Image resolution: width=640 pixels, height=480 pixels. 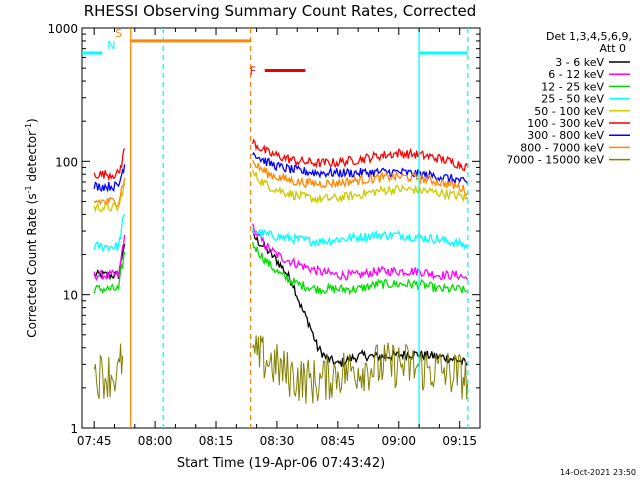 What do you see at coordinates (32, 265) in the screenshot?
I see `y-axis-label-main: Corrected Count Rate (s` at bounding box center [32, 265].